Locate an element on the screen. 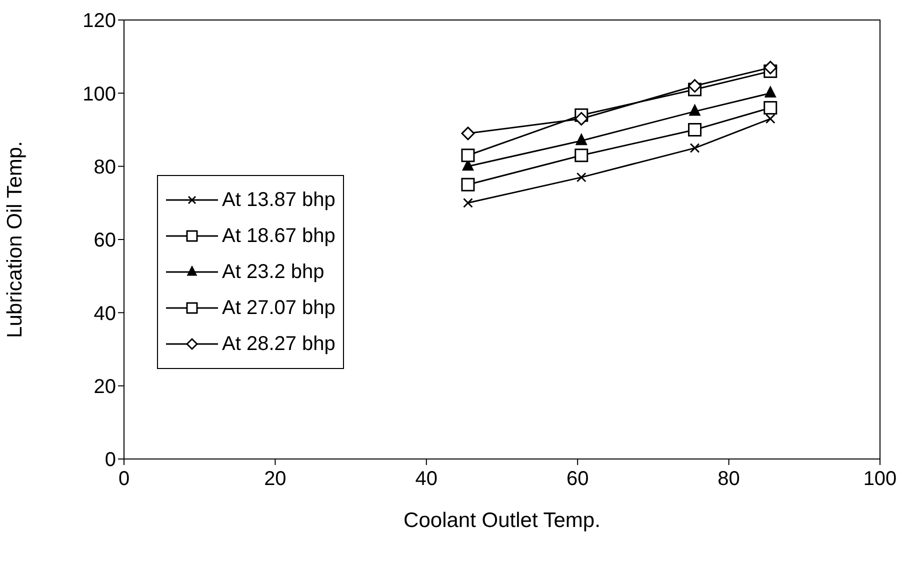 The height and width of the screenshot is (565, 908). x-tick-label: 80 is located at coordinates (729, 479).